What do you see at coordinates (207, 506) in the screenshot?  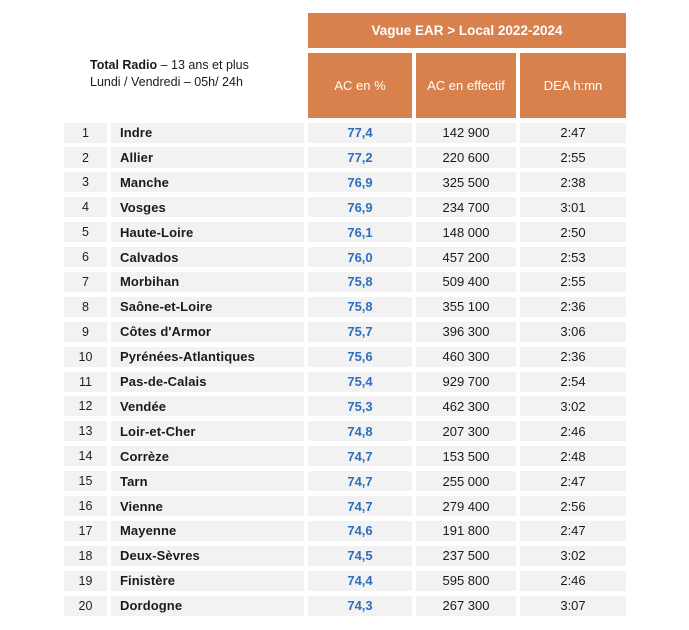 I see `department-cell: Vienne` at bounding box center [207, 506].